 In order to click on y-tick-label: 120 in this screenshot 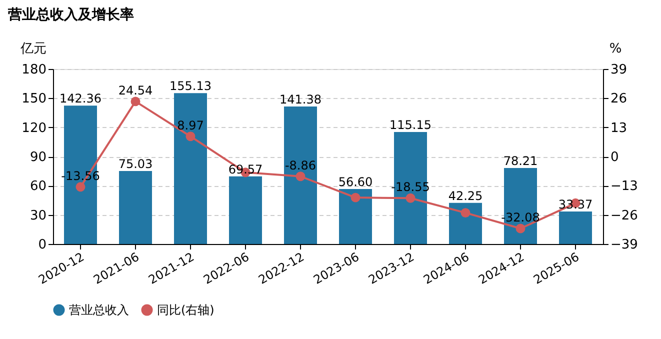, I will do `click(34, 128)`.